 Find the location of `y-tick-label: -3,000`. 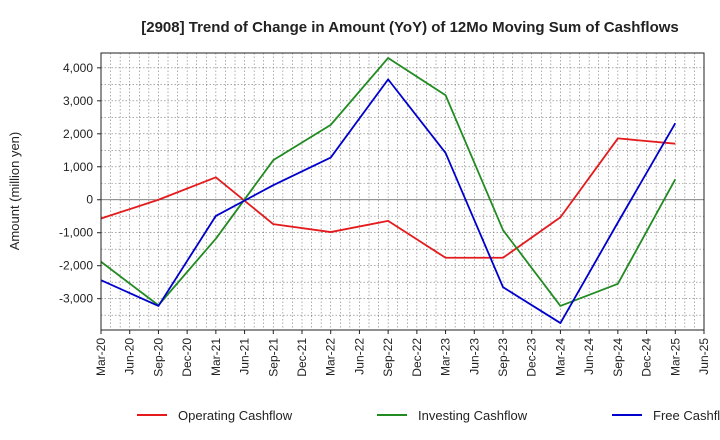

y-tick-label: -3,000 is located at coordinates (76, 299).